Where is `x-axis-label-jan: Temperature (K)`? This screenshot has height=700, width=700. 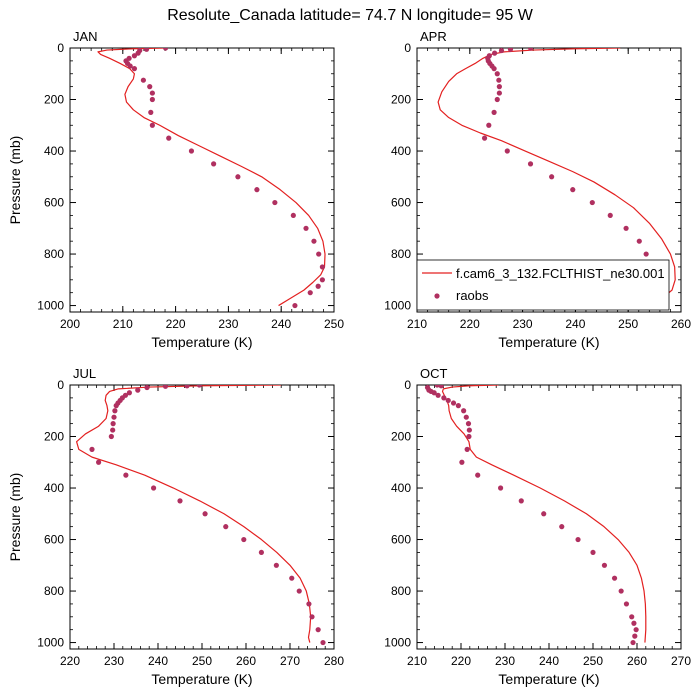 x-axis-label-jan: Temperature (K) is located at coordinates (201, 342).